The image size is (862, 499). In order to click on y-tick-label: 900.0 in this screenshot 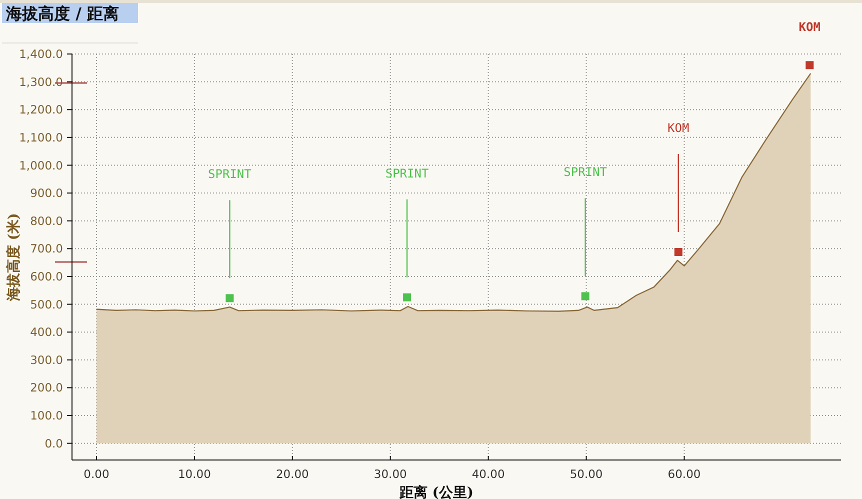, I will do `click(46, 193)`.